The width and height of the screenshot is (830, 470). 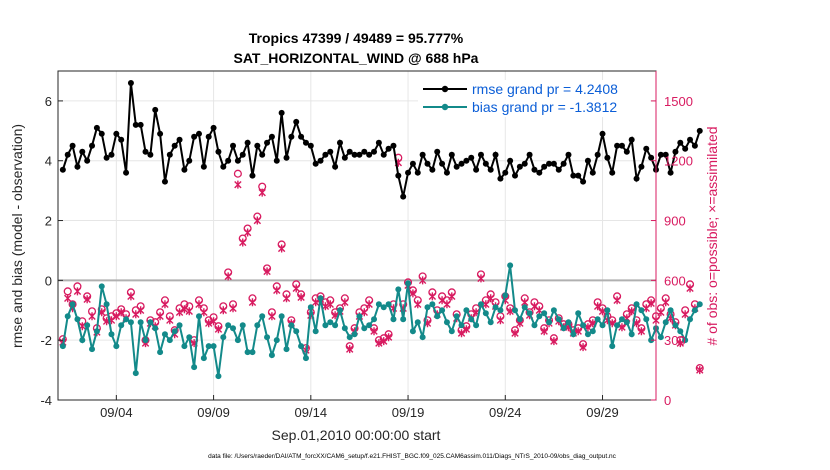 What do you see at coordinates (356, 38) in the screenshot?
I see `chart-title: Tropics 47399 / 49489 = 95.777%` at bounding box center [356, 38].